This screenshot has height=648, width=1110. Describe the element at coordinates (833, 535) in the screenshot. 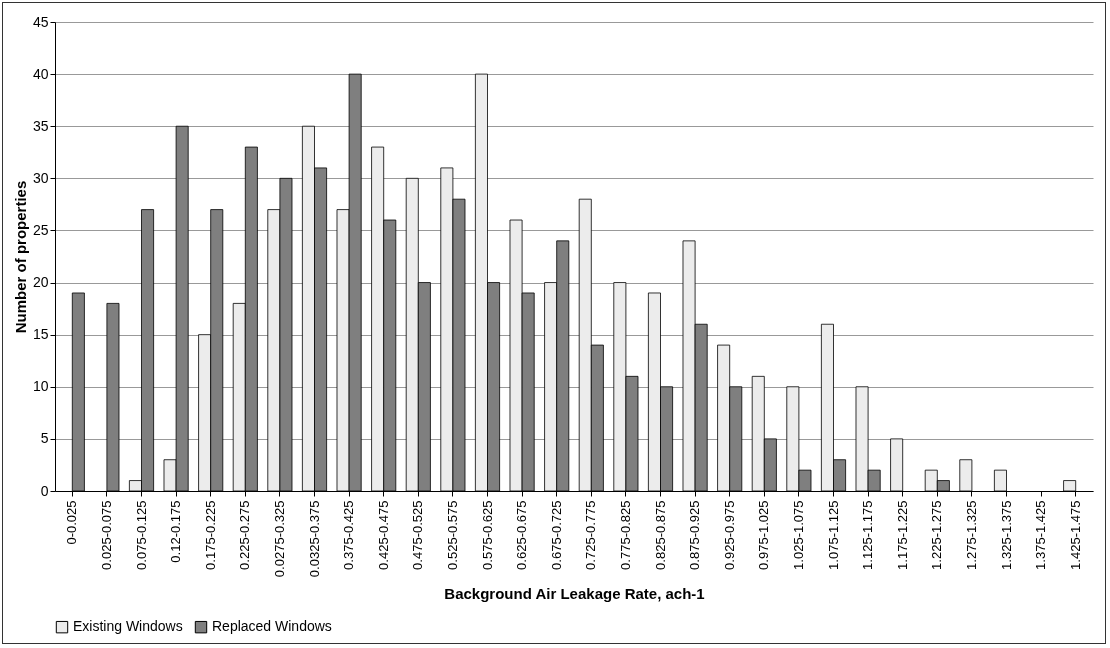

I see `x-tick-label: 1.075-1.125` at that location.